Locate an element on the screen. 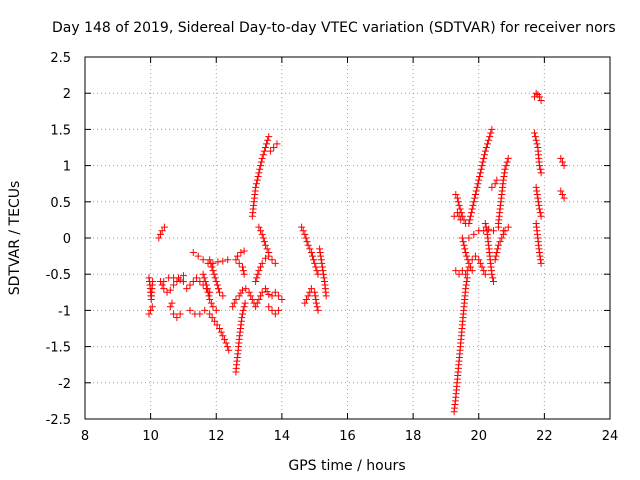 This screenshot has height=480, width=640. y-tick-label: 1 is located at coordinates (67, 167).